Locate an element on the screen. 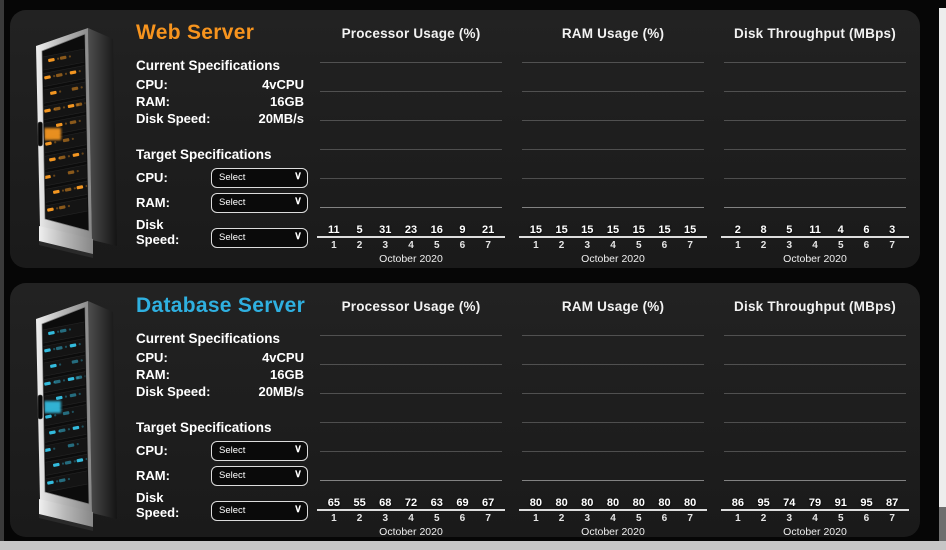  current-specs-list: CPU: 4vCPU RAM: 16GB Disk Speed: 20MB/s is located at coordinates (220, 102).